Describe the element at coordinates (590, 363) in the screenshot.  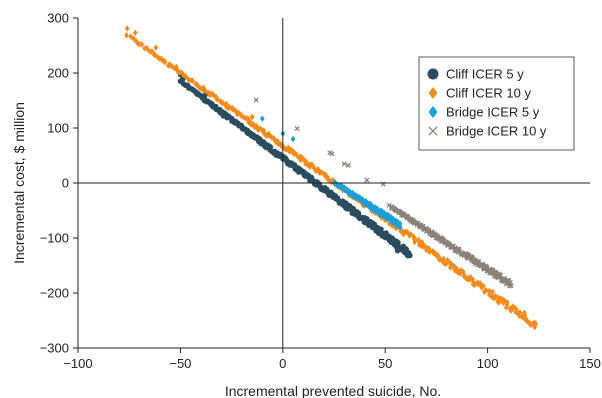
I see `x-tick-label: 150` at that location.